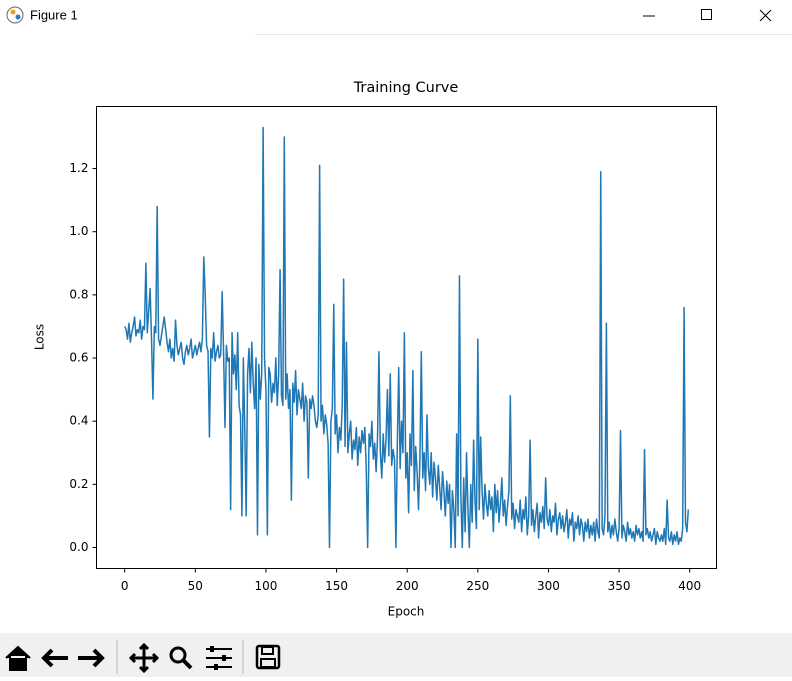  Describe the element at coordinates (54, 14) in the screenshot. I see `window-title: Figure 1` at that location.